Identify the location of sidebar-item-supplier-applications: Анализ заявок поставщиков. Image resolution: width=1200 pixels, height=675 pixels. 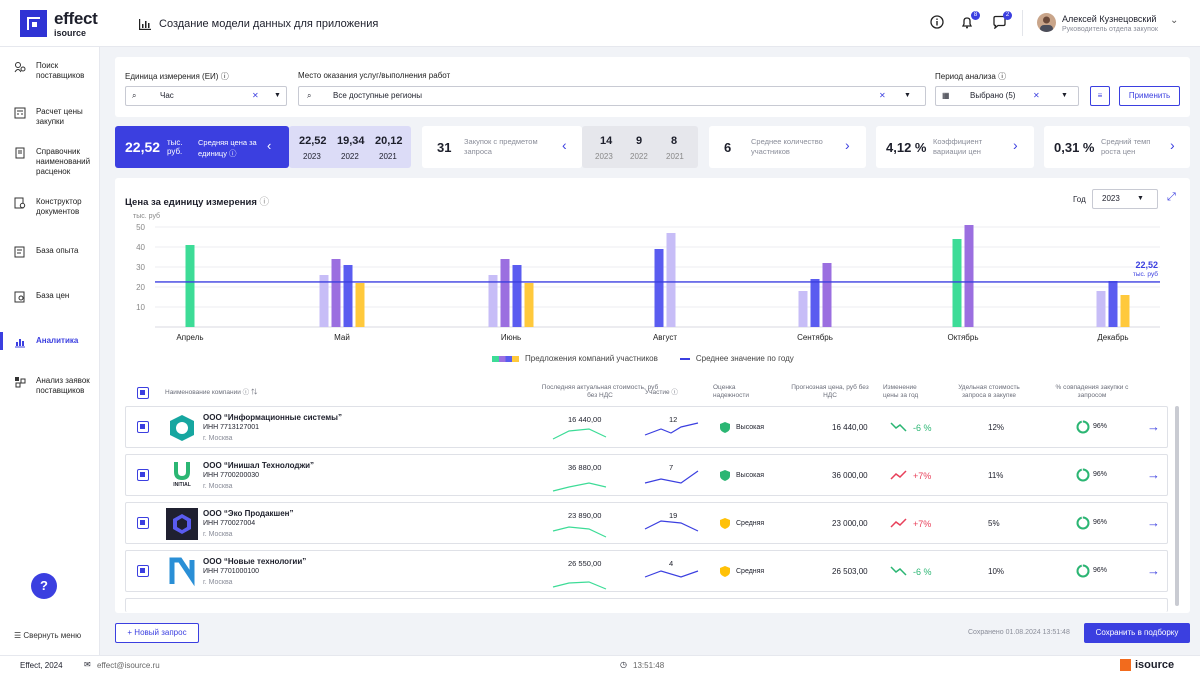
(50, 386).